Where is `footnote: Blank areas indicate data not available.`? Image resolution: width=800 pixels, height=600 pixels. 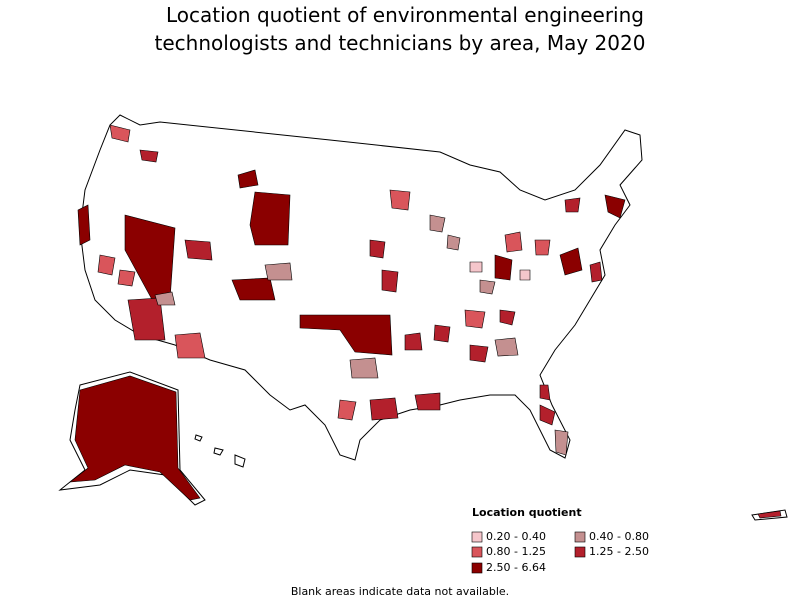
footnote: Blank areas indicate data not available. is located at coordinates (400, 591).